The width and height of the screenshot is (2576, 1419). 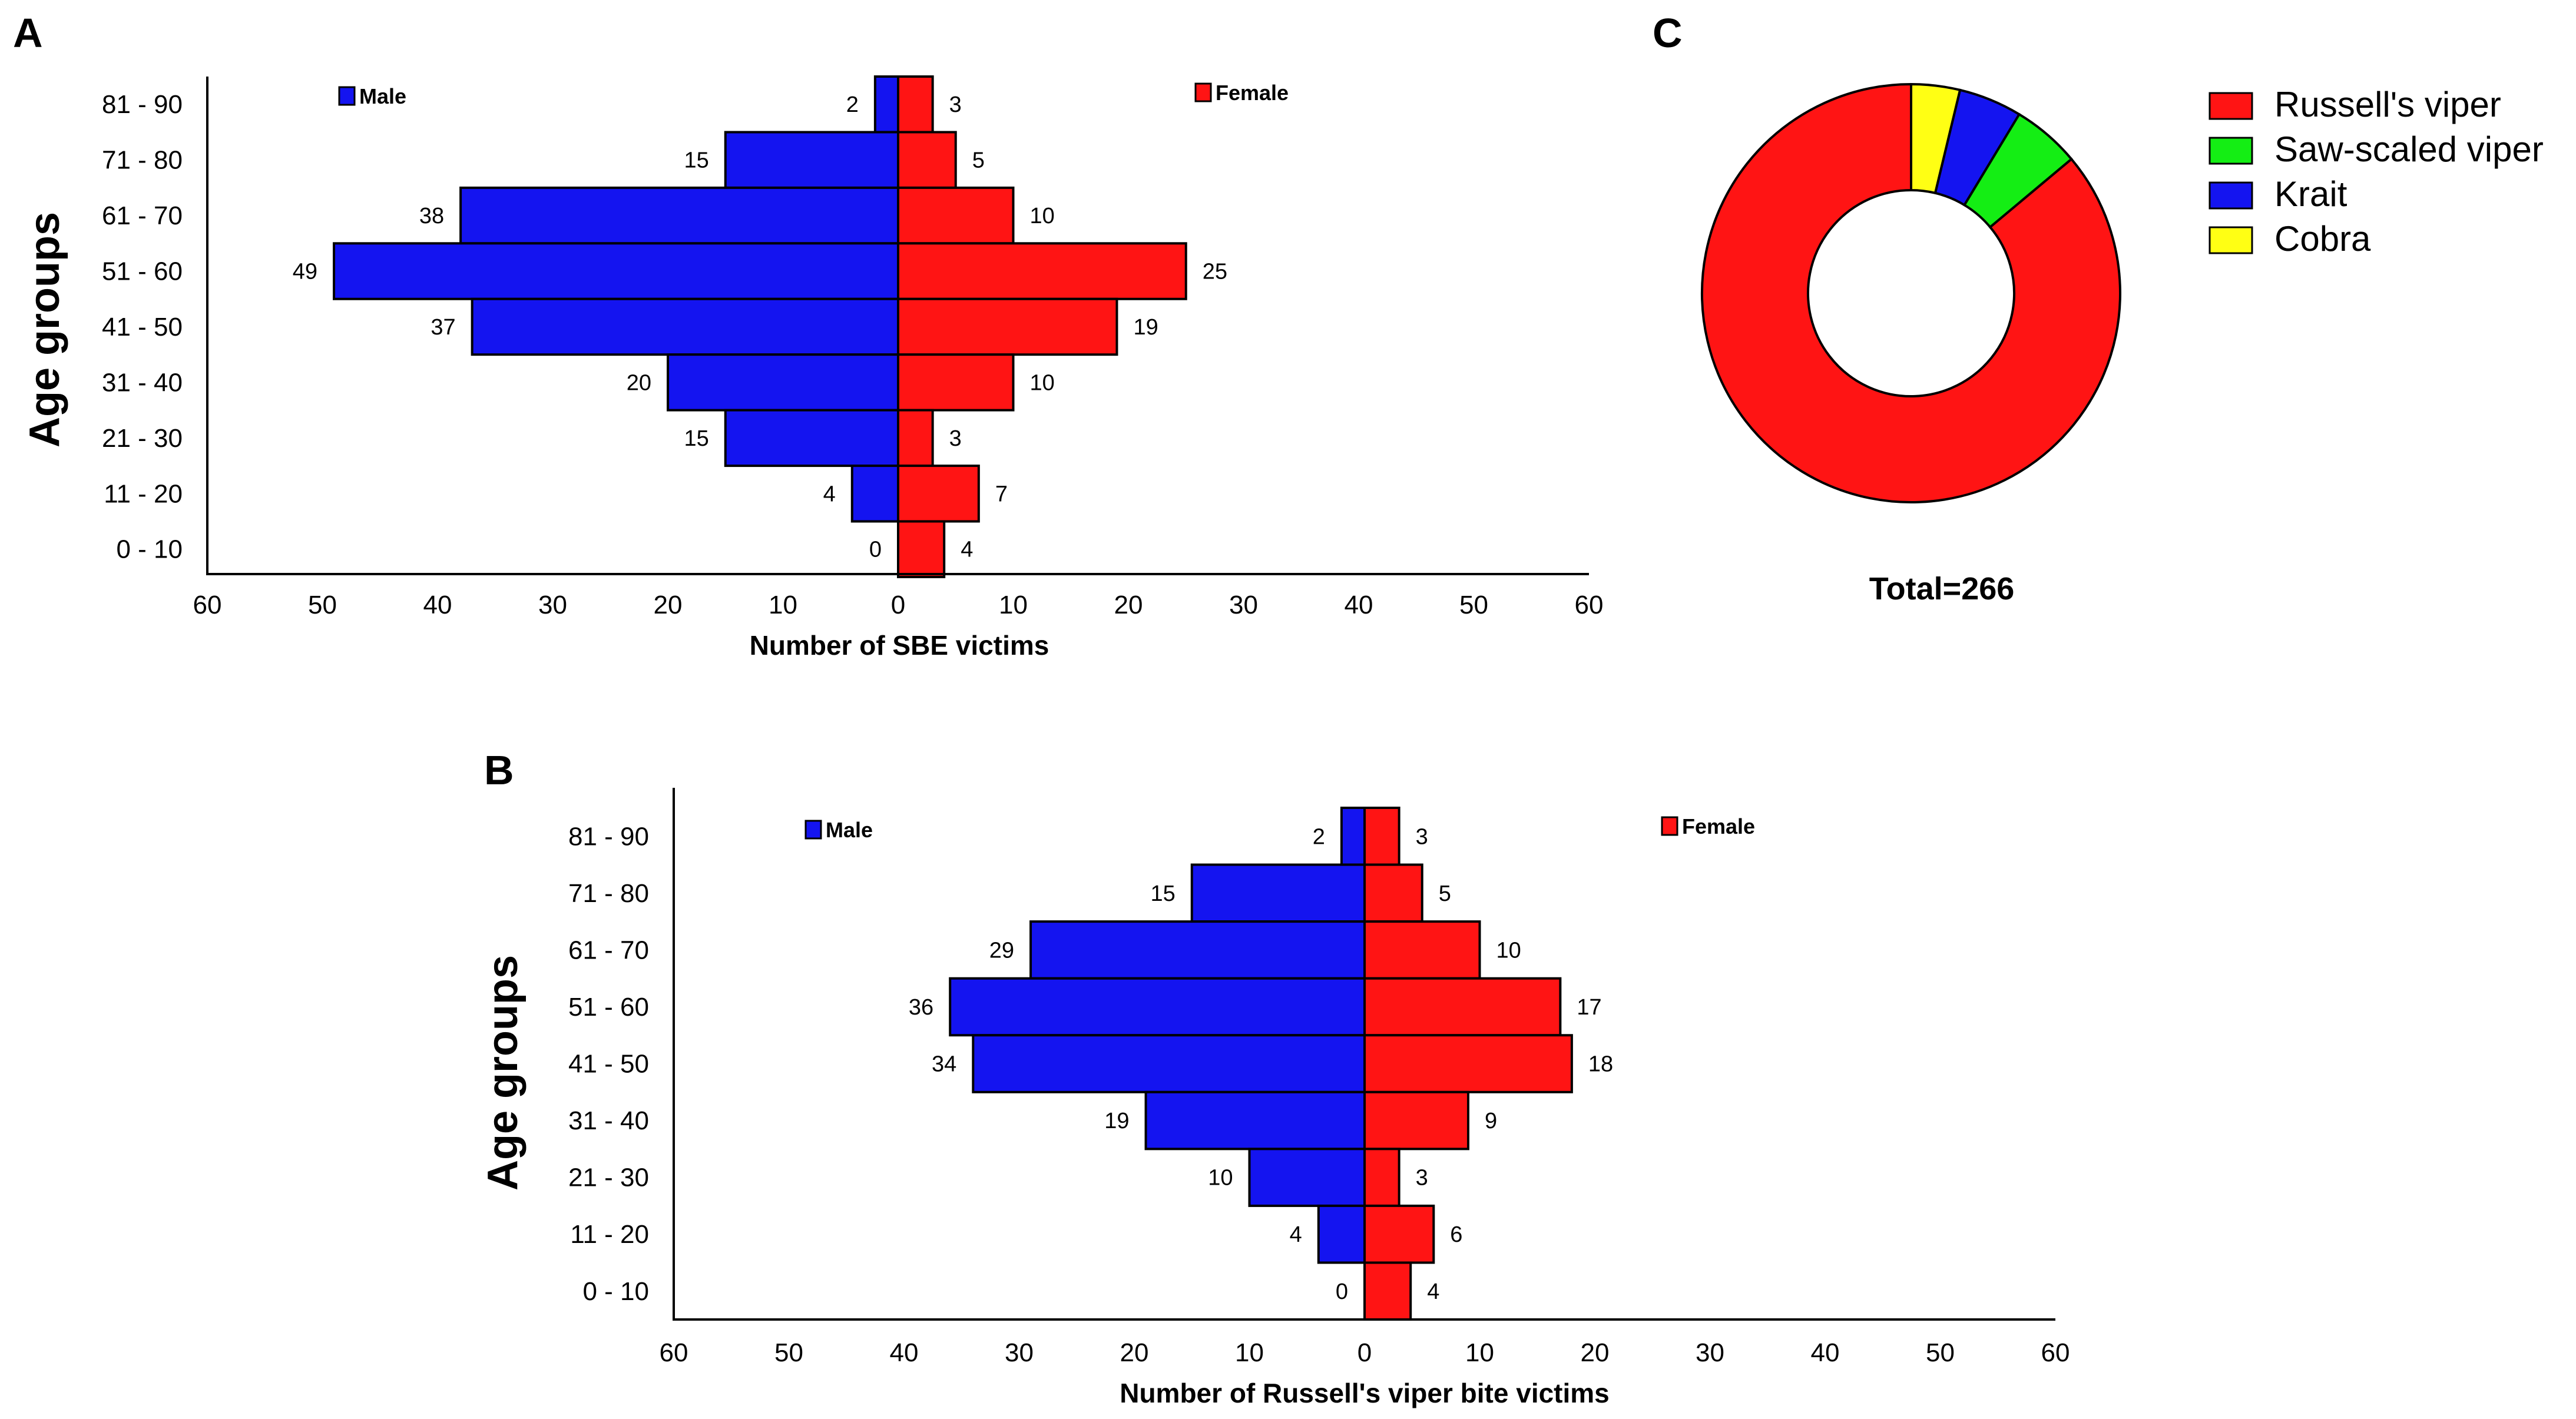 What do you see at coordinates (207, 605) in the screenshot?
I see `panel-a-x-tick-0: 60` at bounding box center [207, 605].